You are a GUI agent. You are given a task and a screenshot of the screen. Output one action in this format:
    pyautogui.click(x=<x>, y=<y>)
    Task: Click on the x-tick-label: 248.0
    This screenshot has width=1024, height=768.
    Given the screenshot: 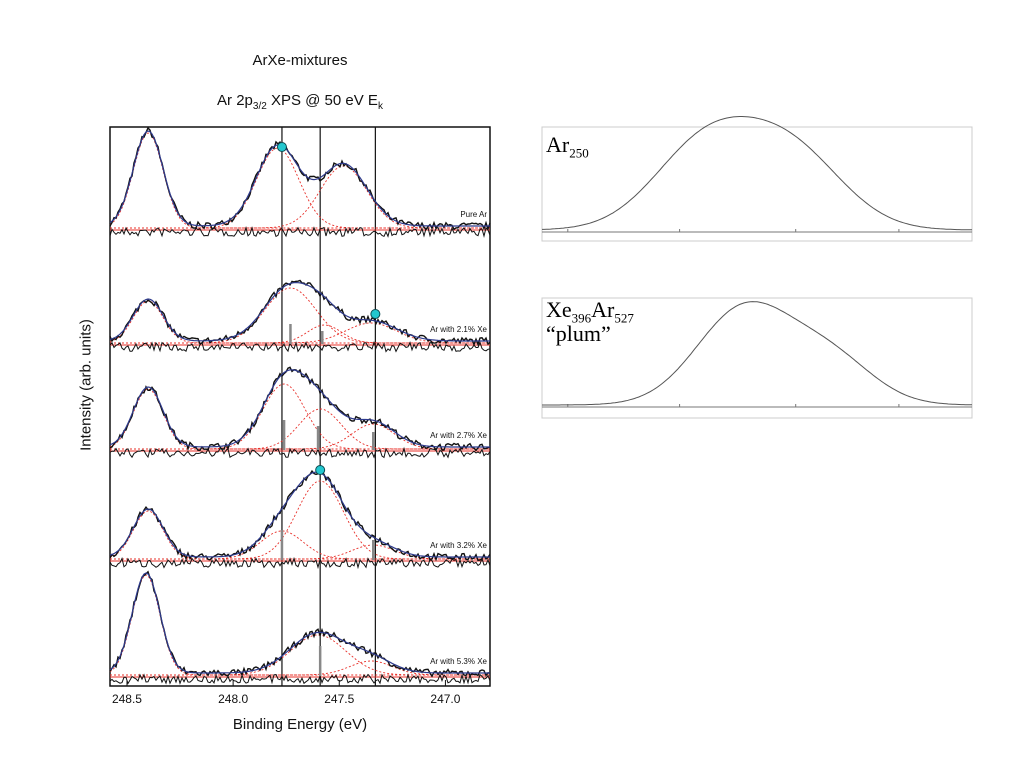 What is the action you would take?
    pyautogui.click(x=233, y=699)
    